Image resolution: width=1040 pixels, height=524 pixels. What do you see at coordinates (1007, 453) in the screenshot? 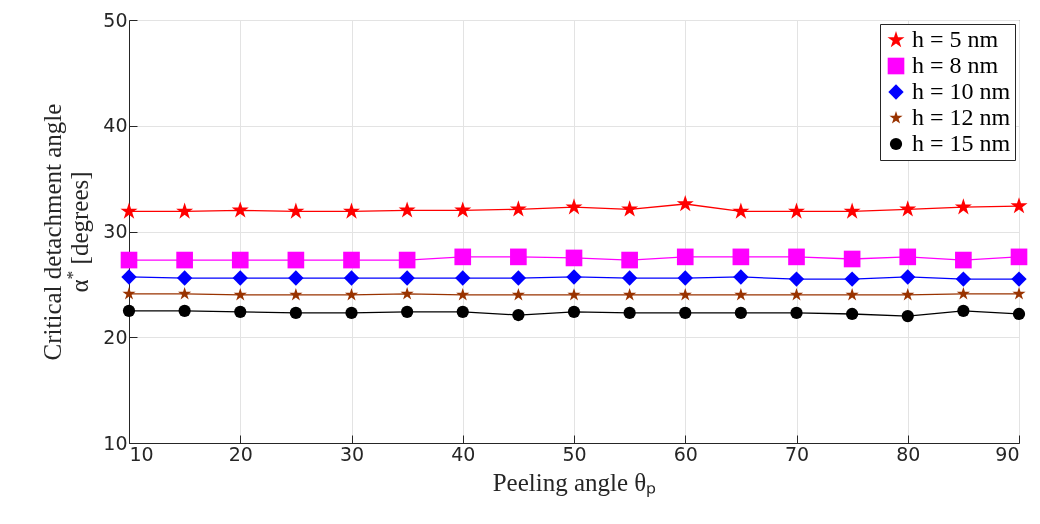
I see `x-tick-label: 90` at bounding box center [1007, 453].